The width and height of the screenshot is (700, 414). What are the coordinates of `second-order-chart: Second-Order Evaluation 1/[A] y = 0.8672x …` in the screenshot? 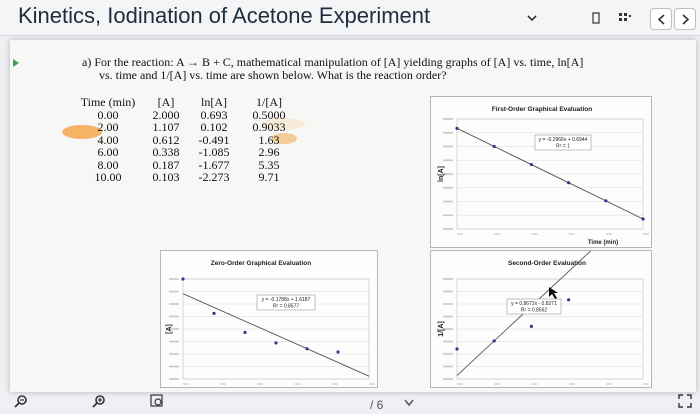 It's located at (541, 319).